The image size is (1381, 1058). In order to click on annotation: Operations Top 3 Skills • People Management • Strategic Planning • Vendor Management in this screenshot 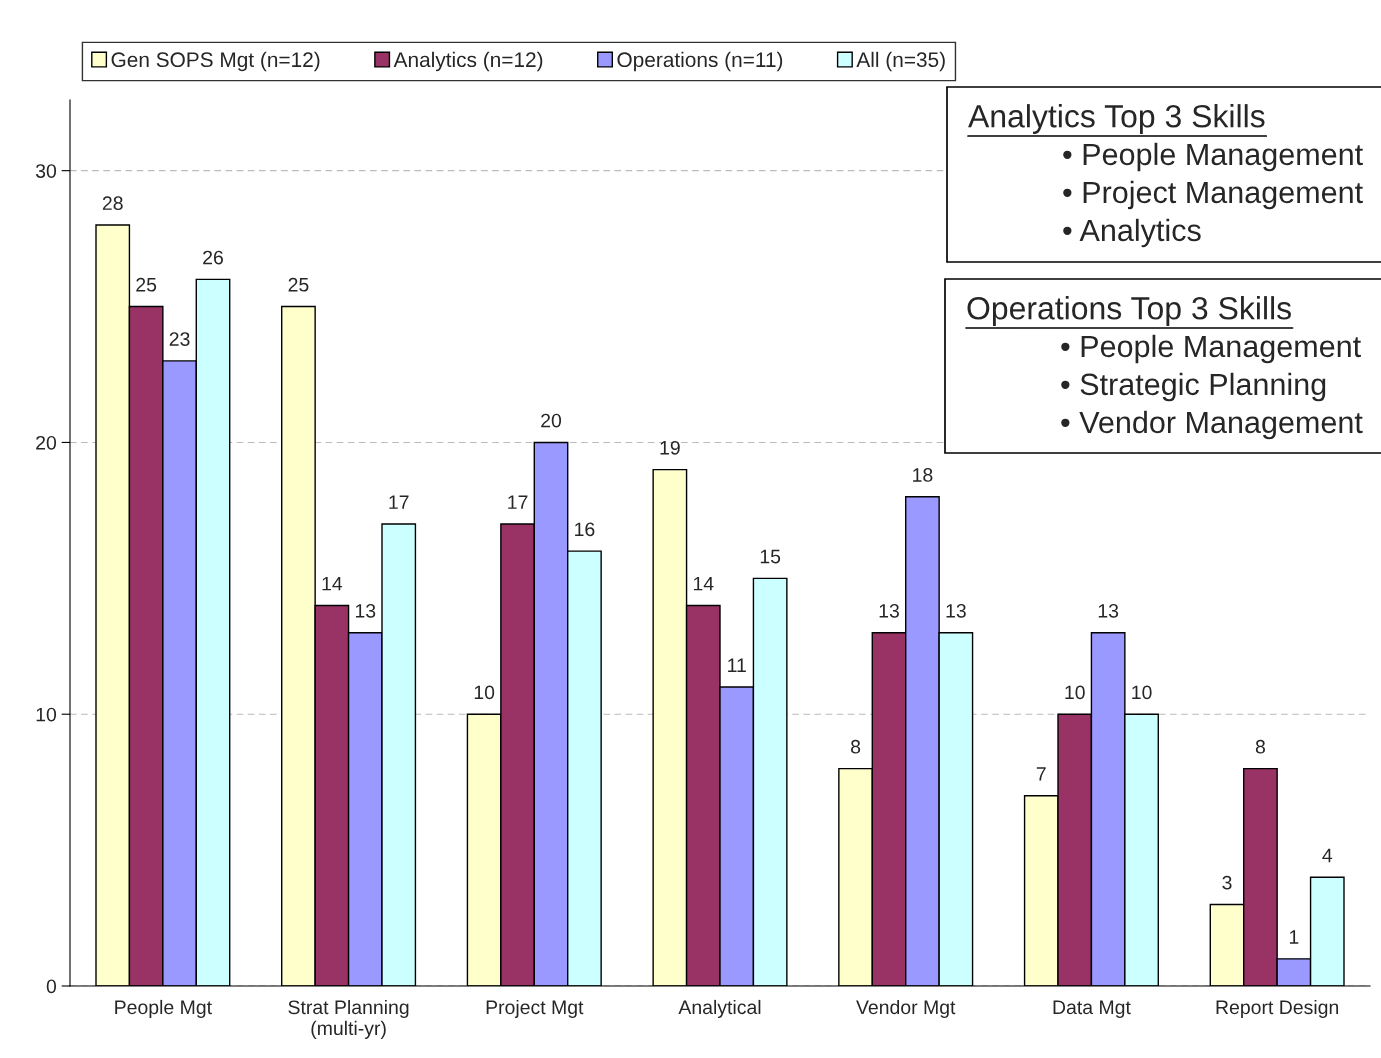, I will do `click(1165, 368)`.